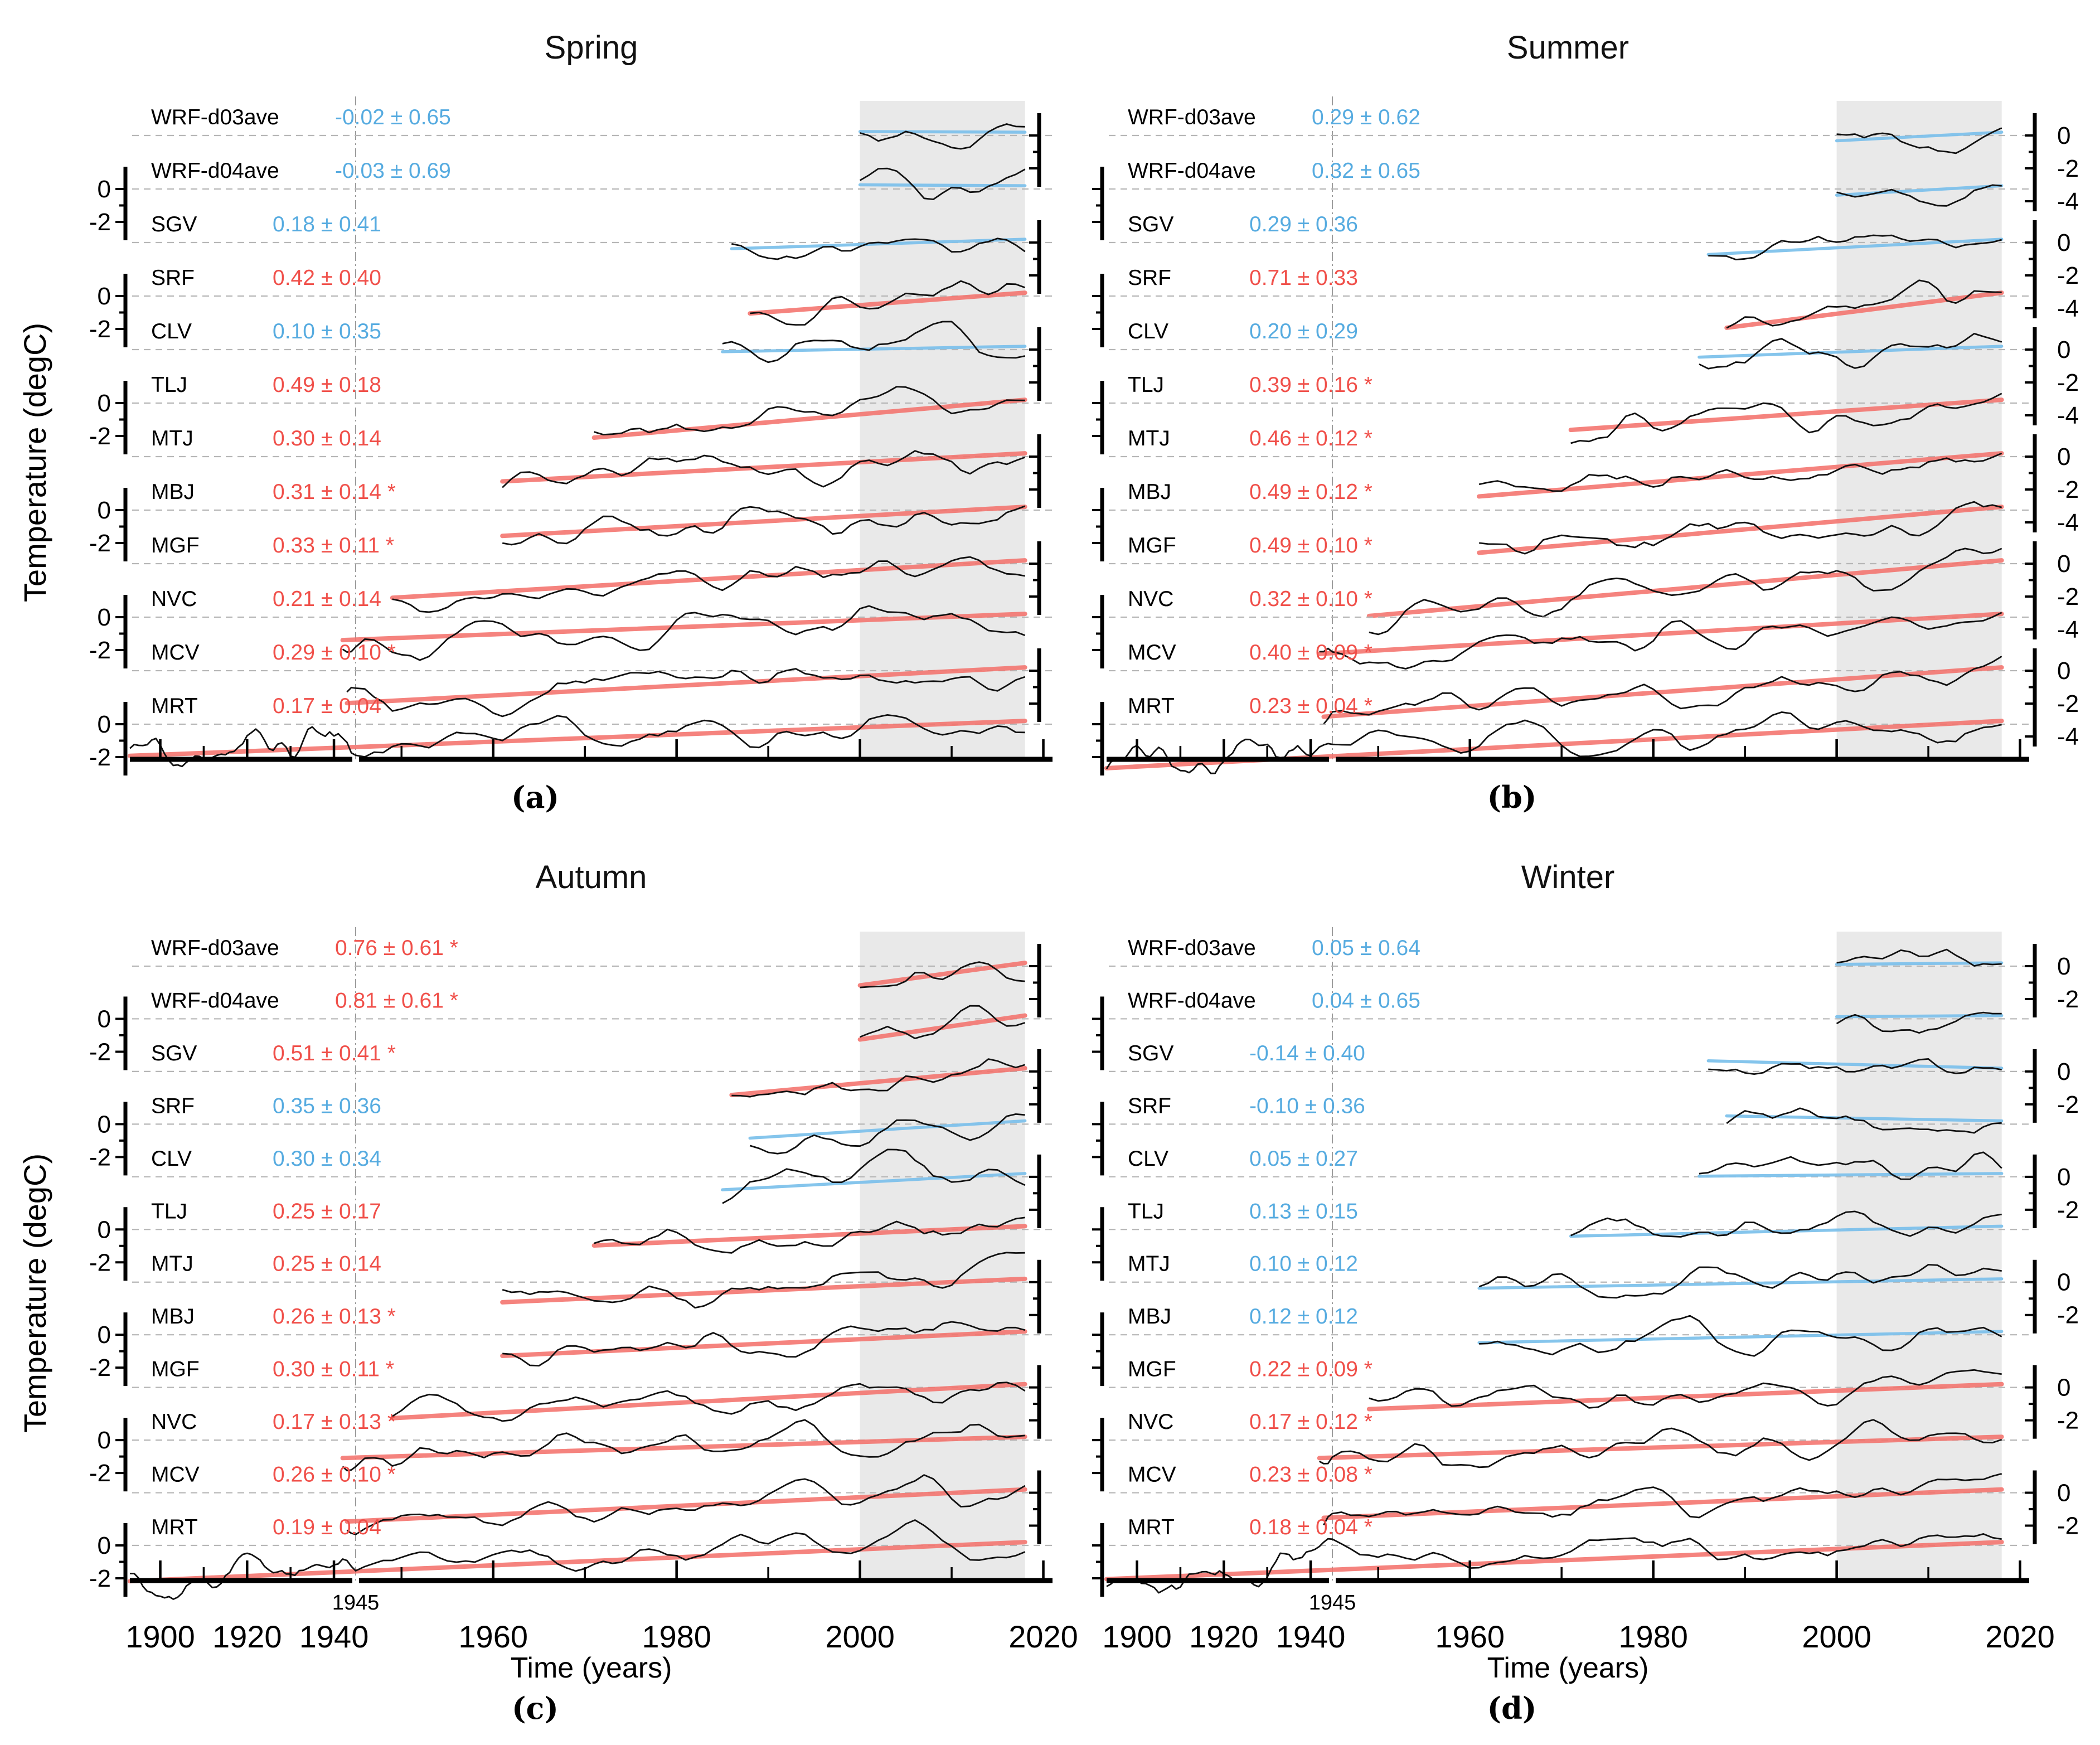 The image size is (2100, 1745). Describe the element at coordinates (2068, 308) in the screenshot. I see `mini-axis-tick-label: -4` at that location.